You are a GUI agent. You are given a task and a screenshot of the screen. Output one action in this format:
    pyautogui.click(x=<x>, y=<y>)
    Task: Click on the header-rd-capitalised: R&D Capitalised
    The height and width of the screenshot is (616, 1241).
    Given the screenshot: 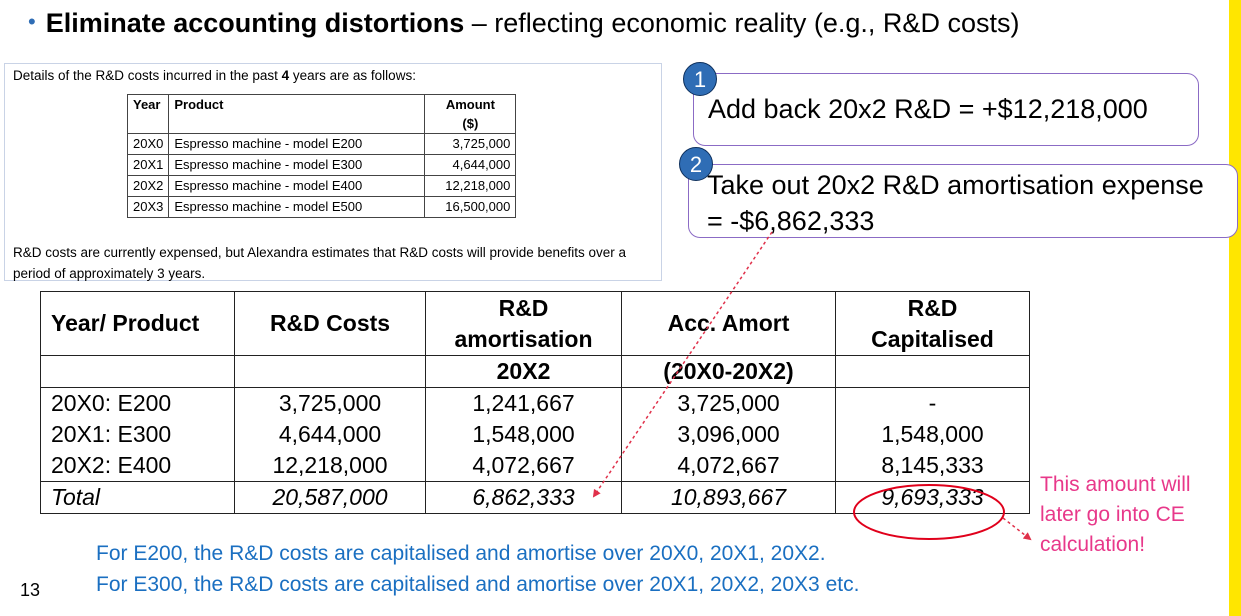 What is the action you would take?
    pyautogui.click(x=932, y=323)
    